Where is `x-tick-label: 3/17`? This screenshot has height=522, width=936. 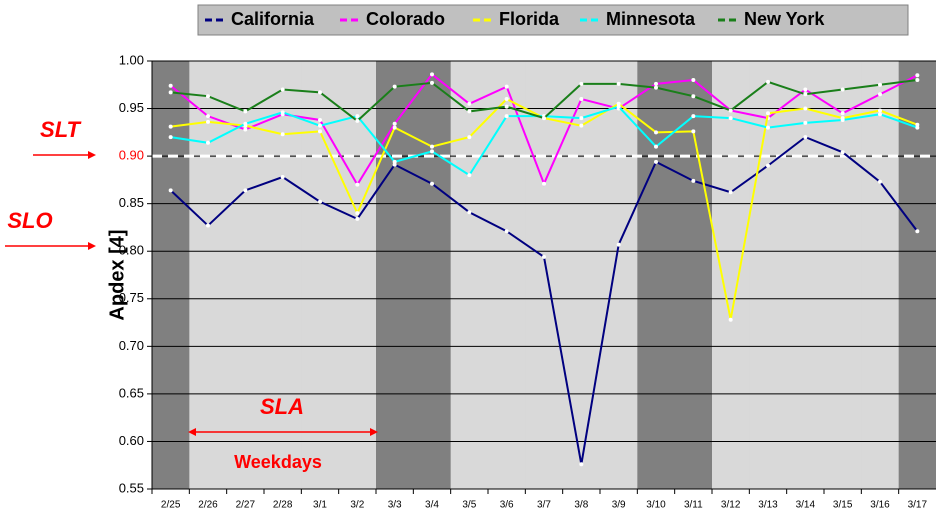
x-tick-label: 3/17 is located at coordinates (918, 505).